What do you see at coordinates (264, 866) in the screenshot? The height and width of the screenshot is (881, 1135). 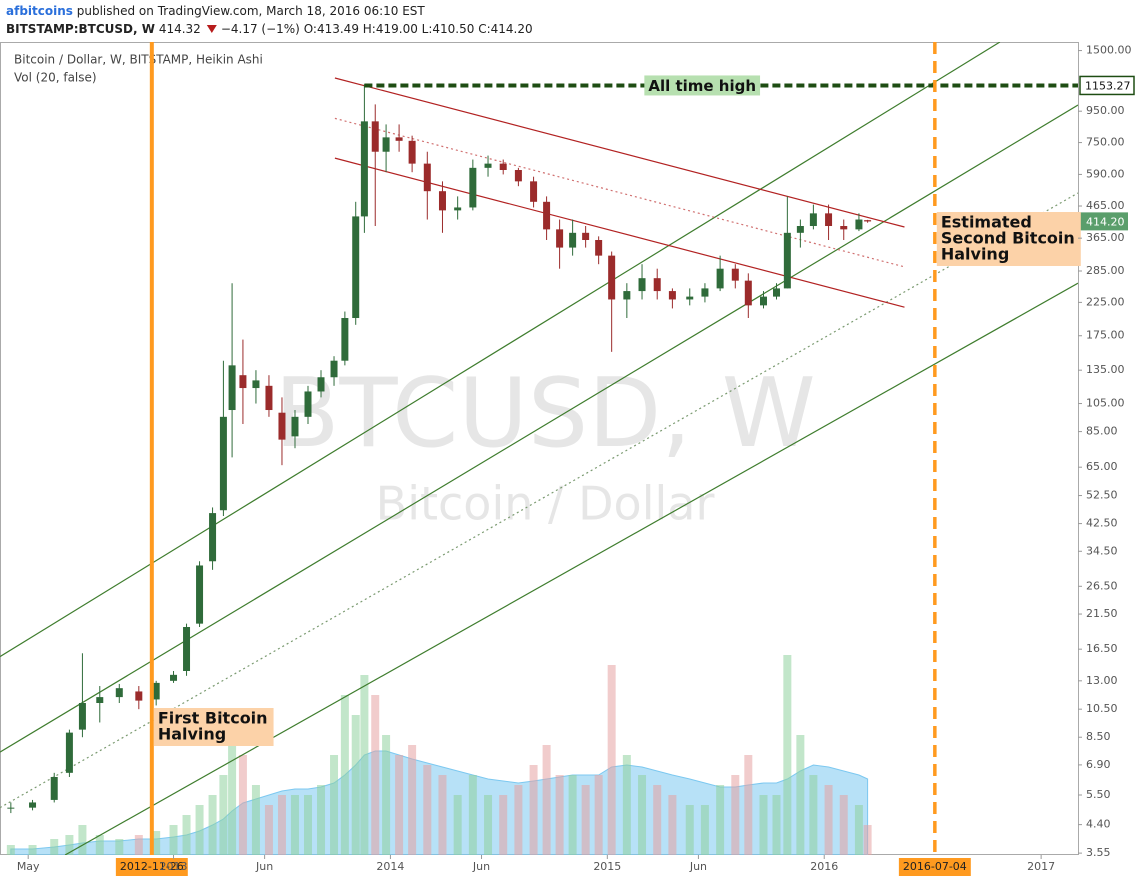 I see `x-tick-label: Jun` at bounding box center [264, 866].